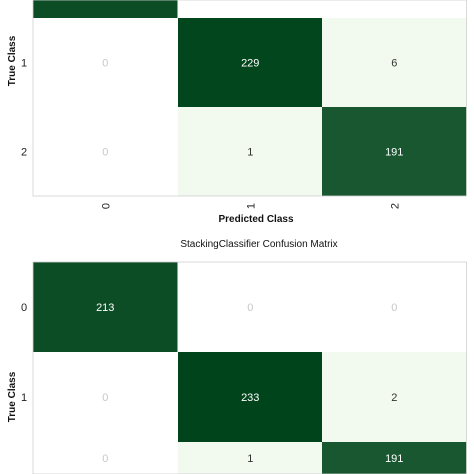 Image resolution: width=474 pixels, height=474 pixels. I want to click on cell-value-r0-1: 0, so click(250, 308).